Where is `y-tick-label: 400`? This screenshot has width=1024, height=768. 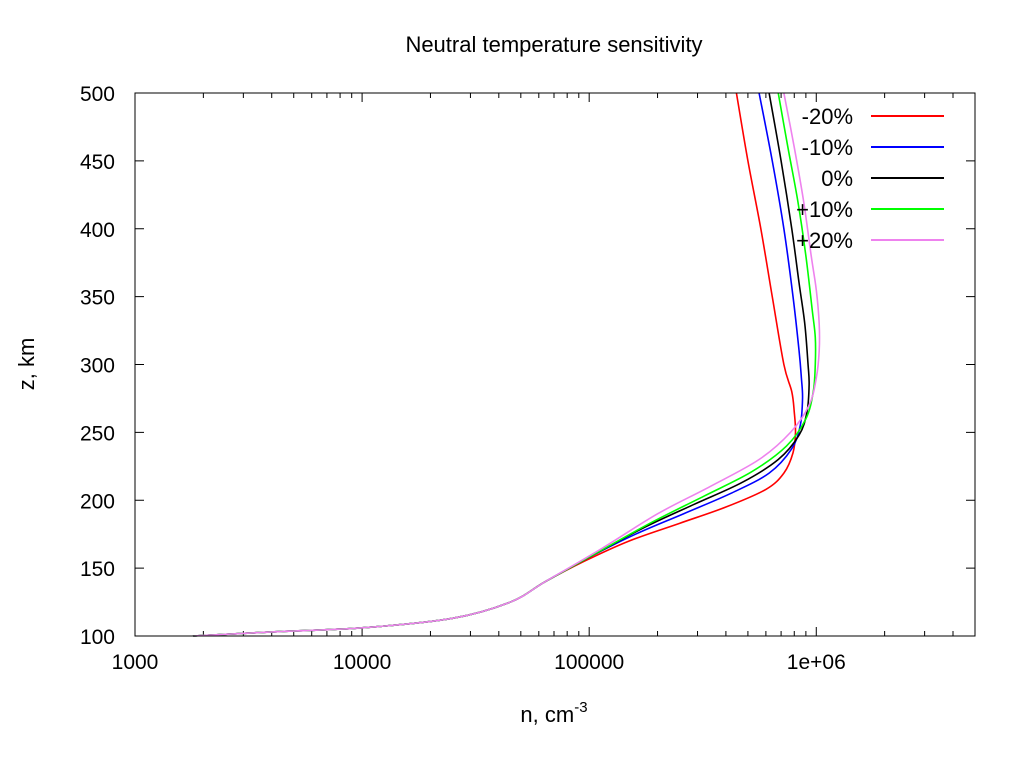
y-tick-label: 400 is located at coordinates (97, 230).